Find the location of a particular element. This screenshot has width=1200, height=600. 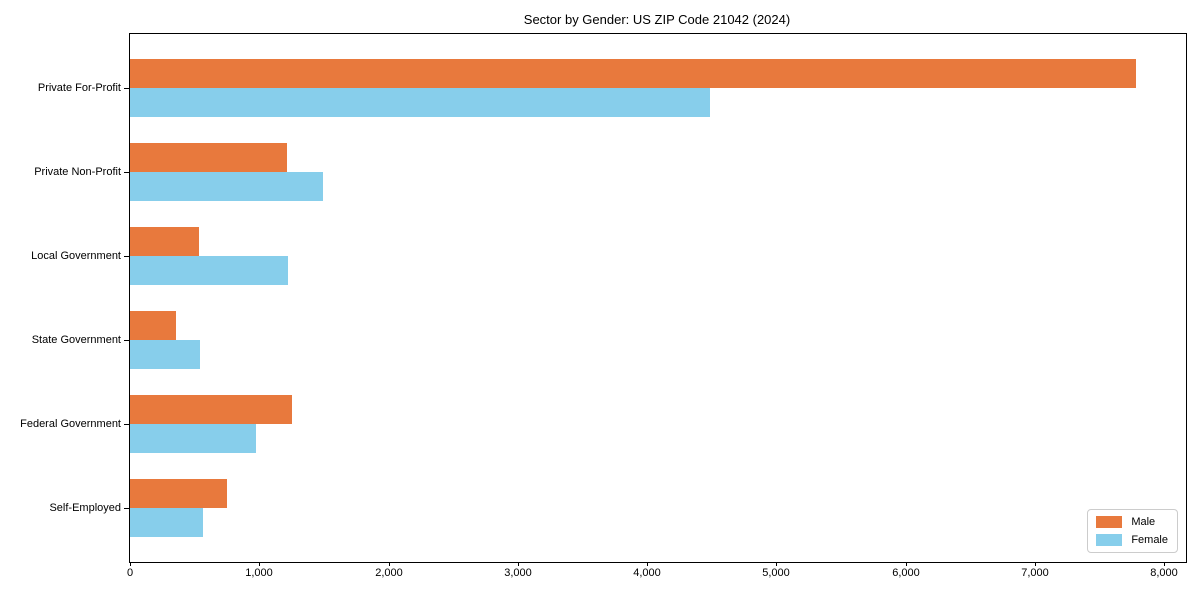

legend-item-male: Male is located at coordinates (1132, 522).